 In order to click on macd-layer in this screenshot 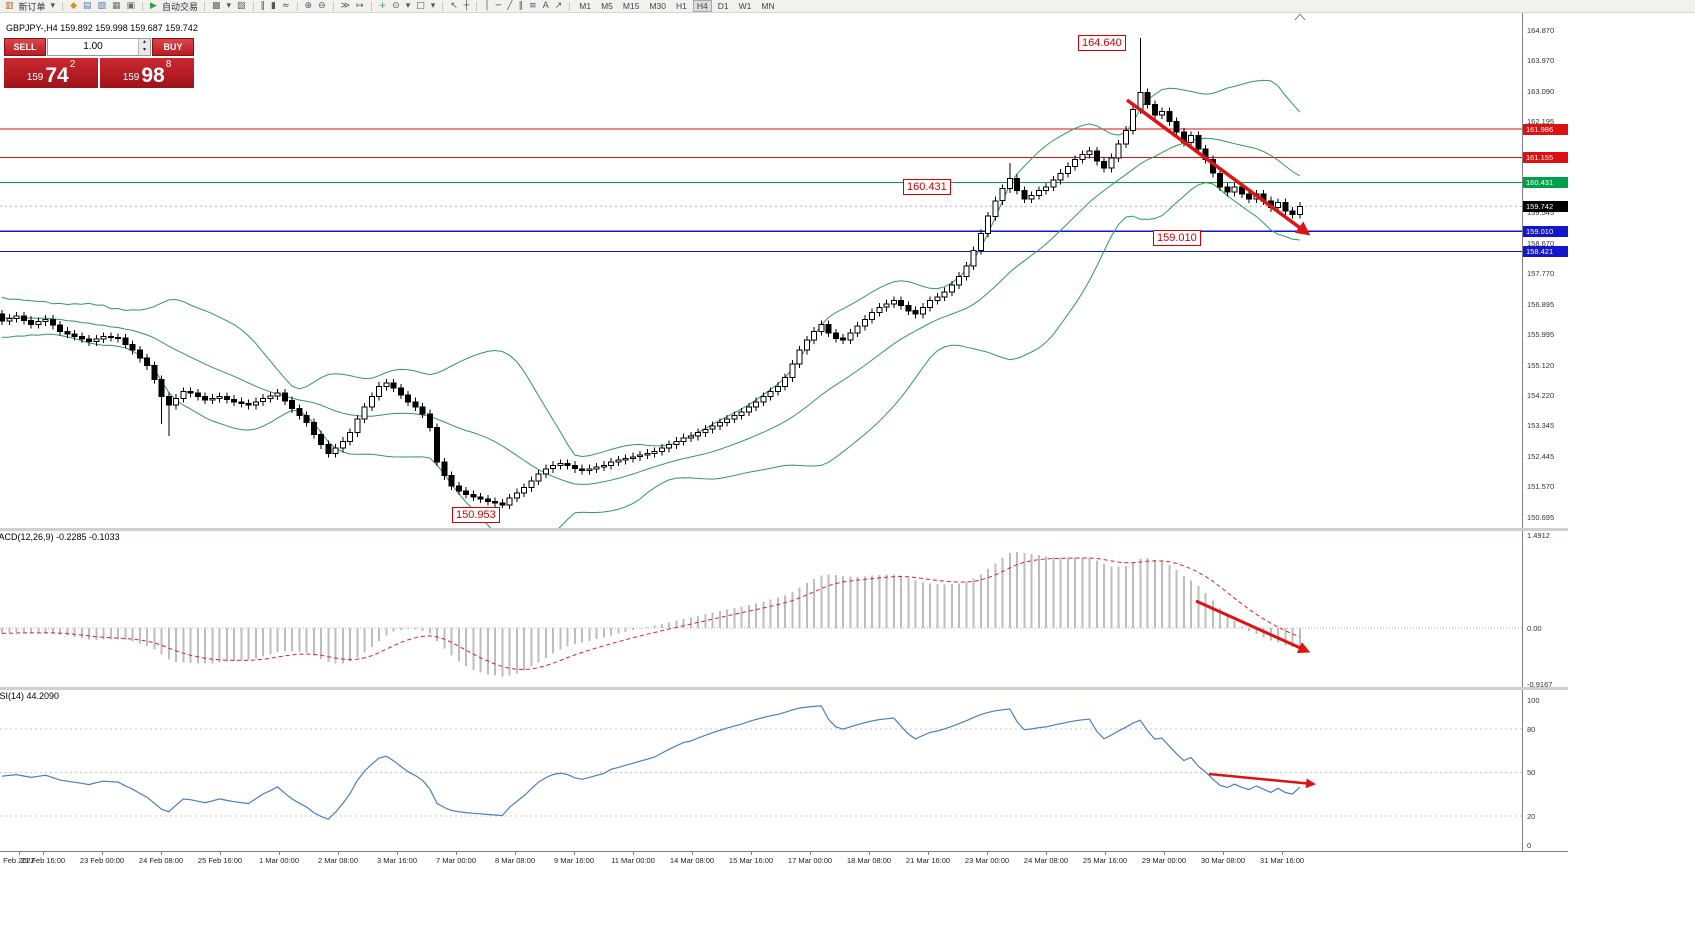, I will do `click(761, 614)`.